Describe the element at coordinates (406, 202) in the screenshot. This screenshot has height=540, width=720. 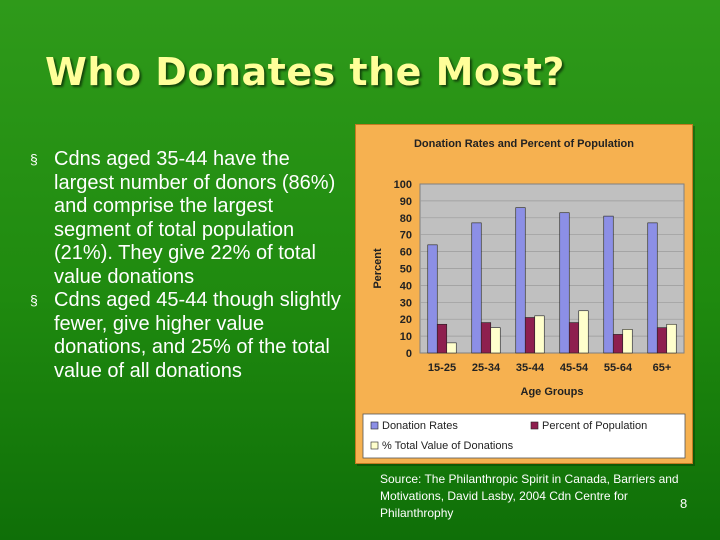
I see `y-tick-label: 90` at that location.